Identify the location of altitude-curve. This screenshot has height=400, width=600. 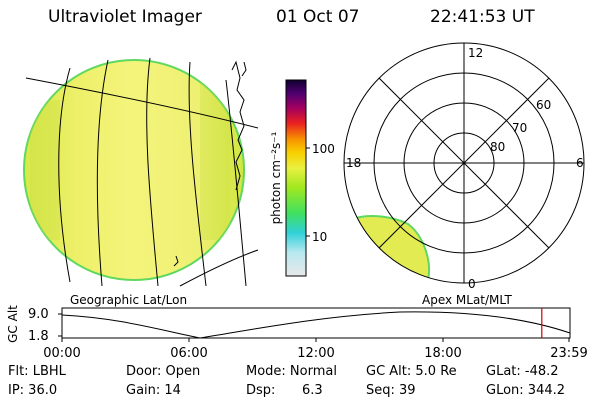
(316, 325).